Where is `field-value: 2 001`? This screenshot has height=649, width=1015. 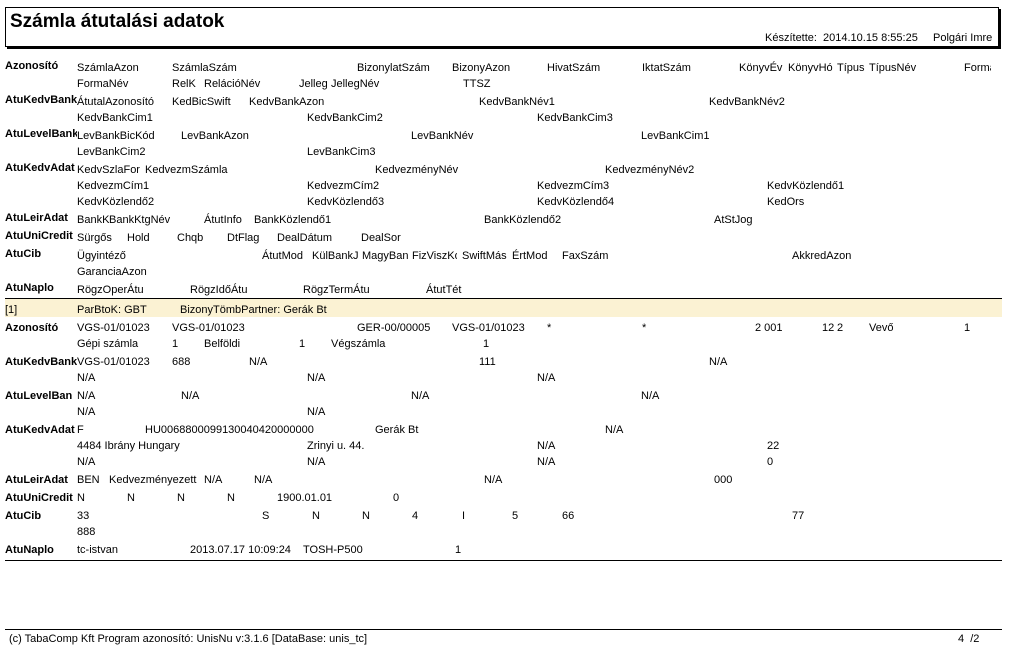
field-value: 2 001 is located at coordinates (769, 328).